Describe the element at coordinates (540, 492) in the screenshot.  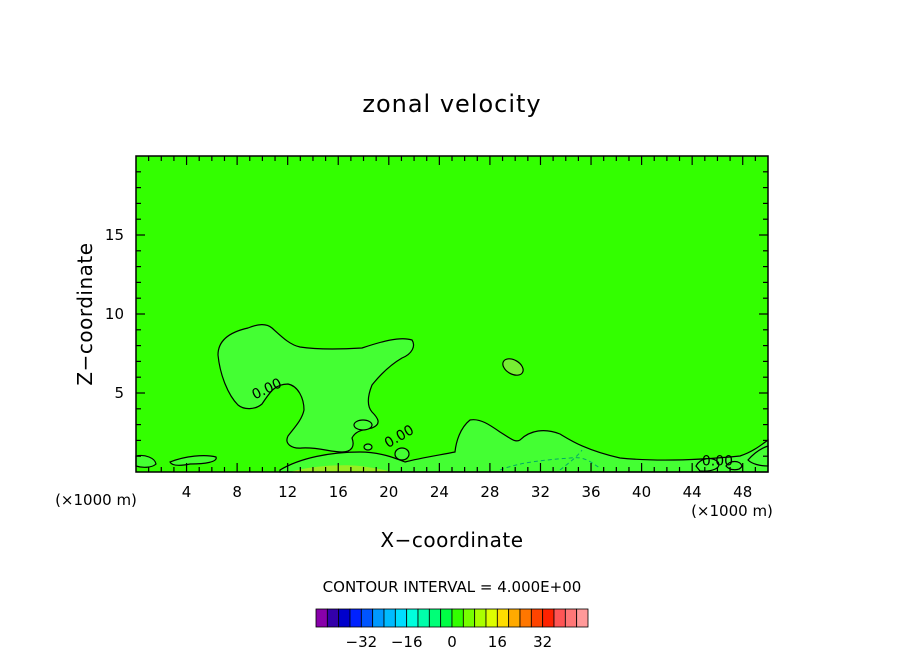
I see `x-tick-label: 32` at that location.